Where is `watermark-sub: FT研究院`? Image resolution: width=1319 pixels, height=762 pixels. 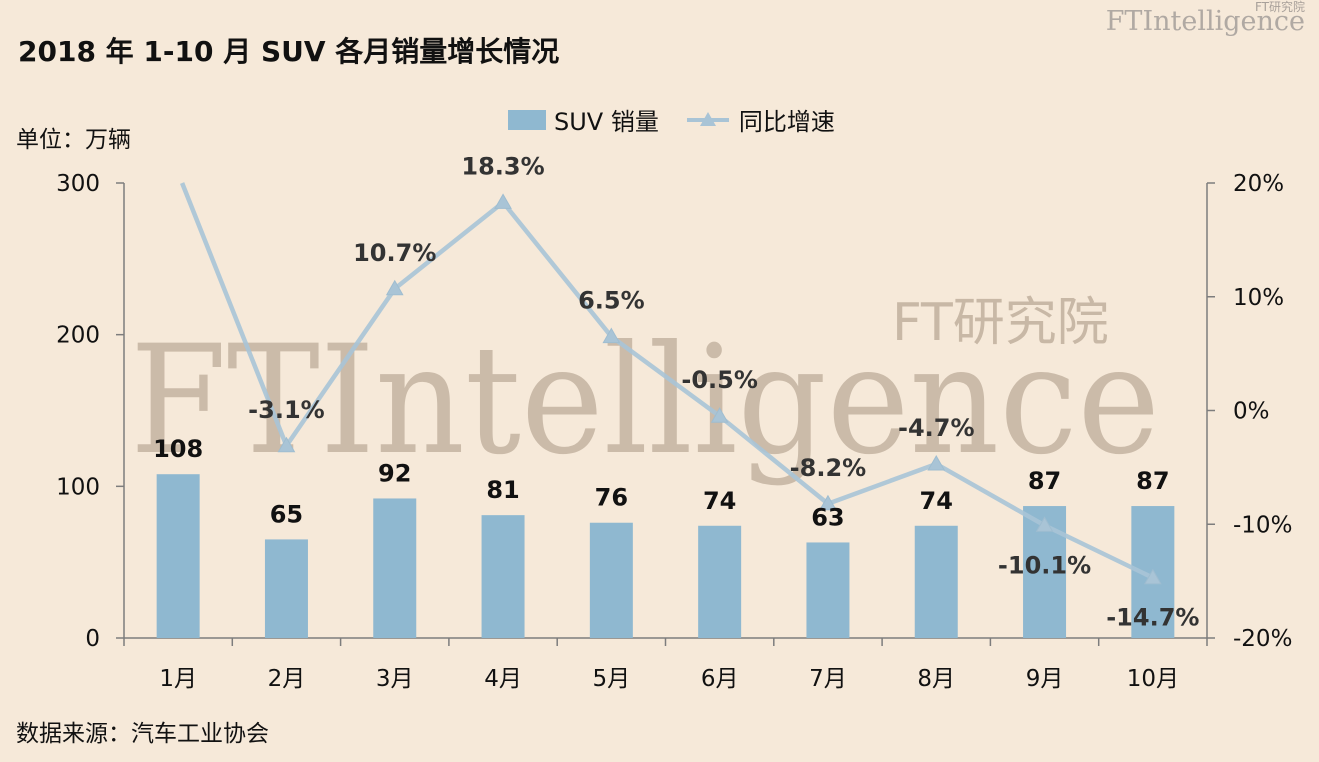 watermark-sub: FT研究院 is located at coordinates (1000, 323).